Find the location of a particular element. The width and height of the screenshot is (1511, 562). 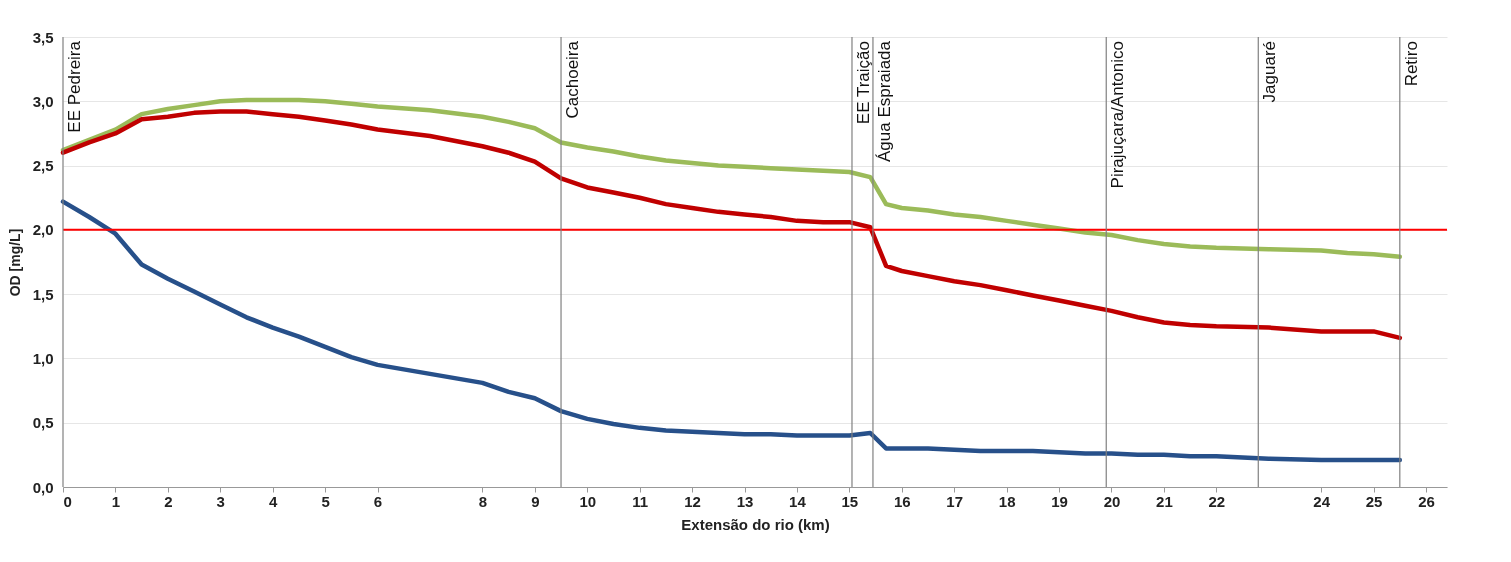

x-tick-label: 5 is located at coordinates (325, 501).